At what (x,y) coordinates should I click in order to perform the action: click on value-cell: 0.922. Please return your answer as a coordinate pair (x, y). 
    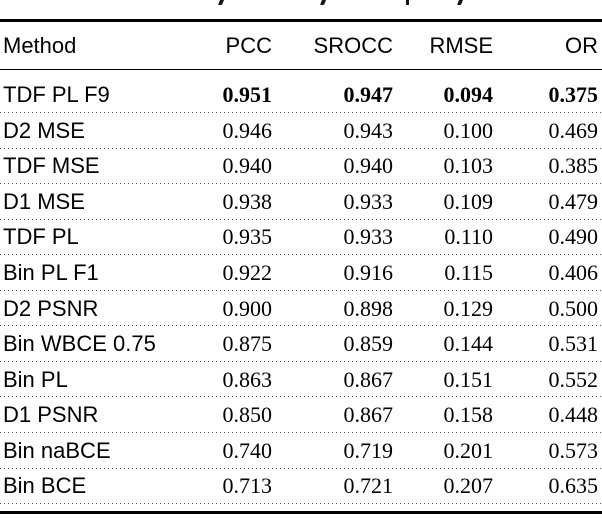
    Looking at the image, I should click on (247, 272).